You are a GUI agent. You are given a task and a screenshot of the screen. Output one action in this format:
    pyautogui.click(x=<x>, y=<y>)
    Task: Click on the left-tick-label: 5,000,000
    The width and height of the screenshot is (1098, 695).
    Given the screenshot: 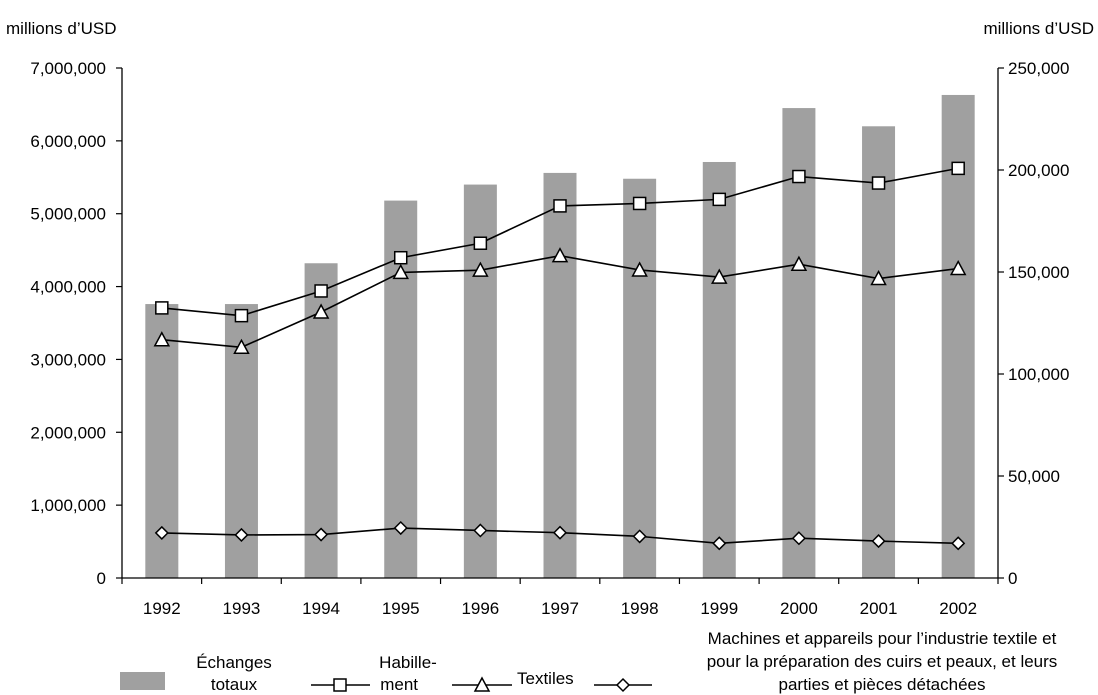 What is the action you would take?
    pyautogui.click(x=68, y=214)
    